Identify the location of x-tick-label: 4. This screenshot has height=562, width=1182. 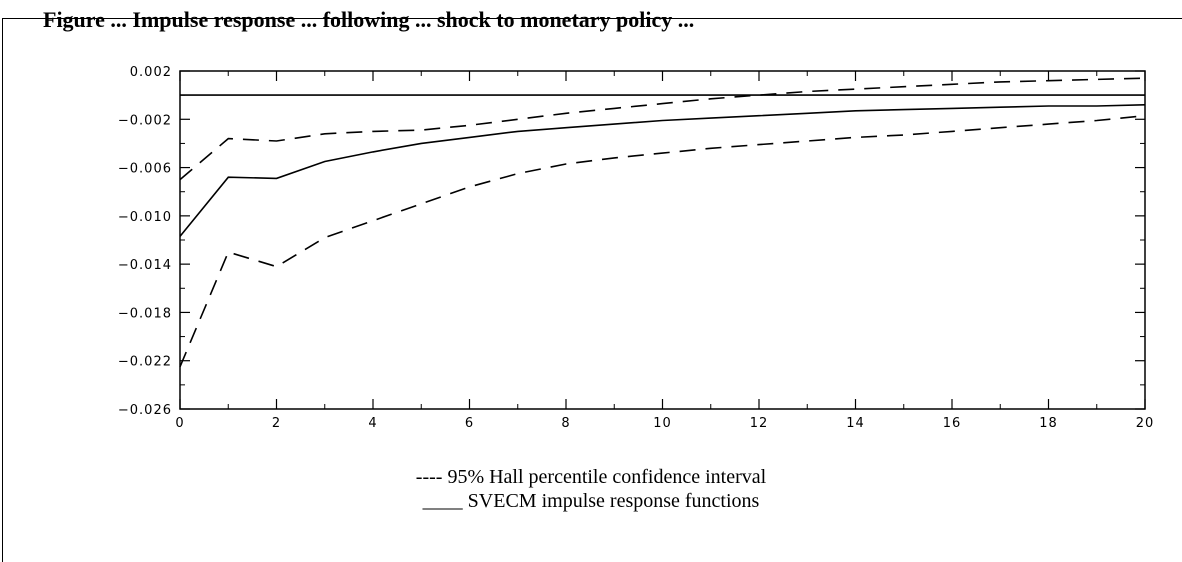
(372, 423).